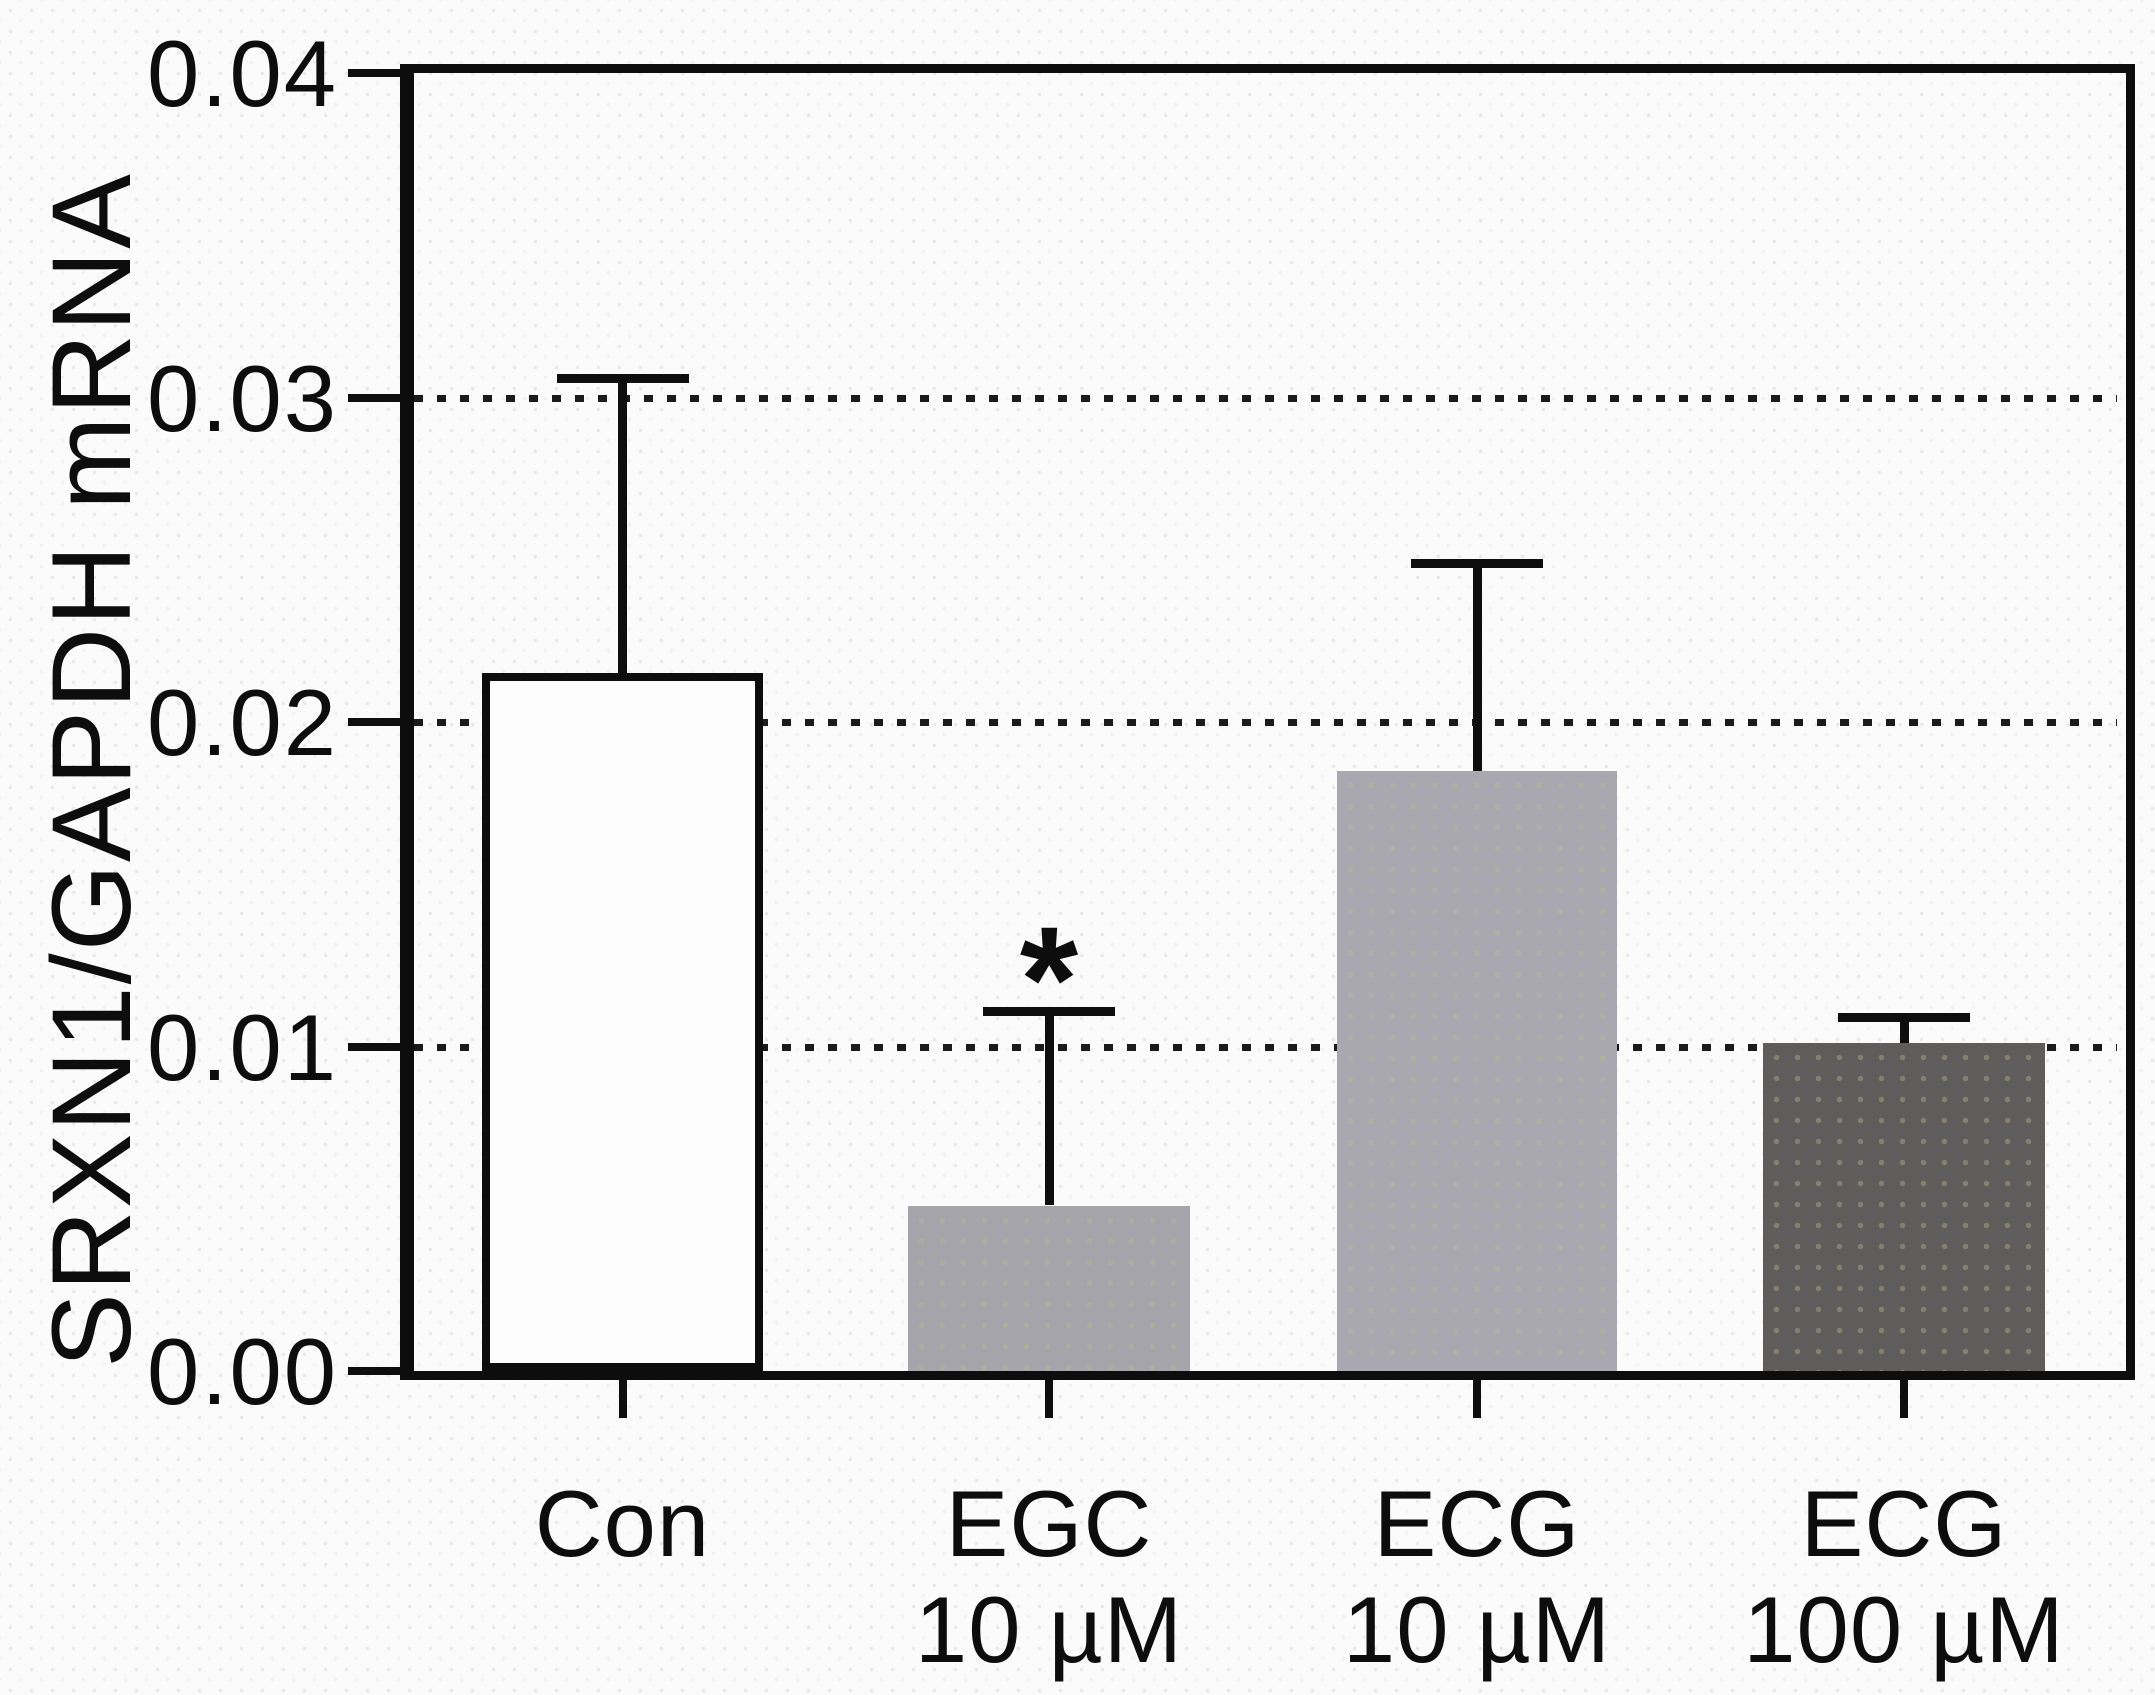 The image size is (2155, 1695). What do you see at coordinates (1265, 1047) in the screenshot?
I see `gridline-0.01` at bounding box center [1265, 1047].